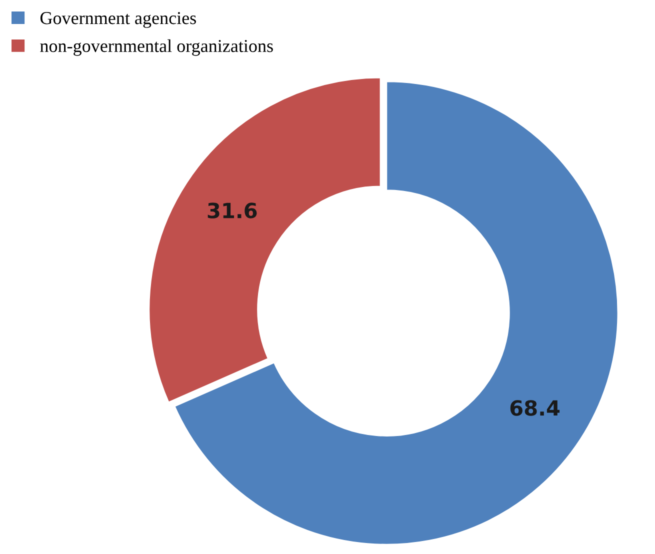 The image size is (655, 554). Describe the element at coordinates (535, 408) in the screenshot. I see `data-label: 68.4` at that location.